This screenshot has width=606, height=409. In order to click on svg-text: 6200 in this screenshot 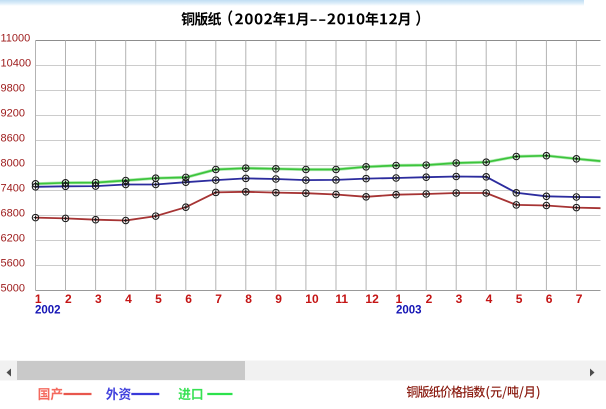, I will do `click(13, 239)`.